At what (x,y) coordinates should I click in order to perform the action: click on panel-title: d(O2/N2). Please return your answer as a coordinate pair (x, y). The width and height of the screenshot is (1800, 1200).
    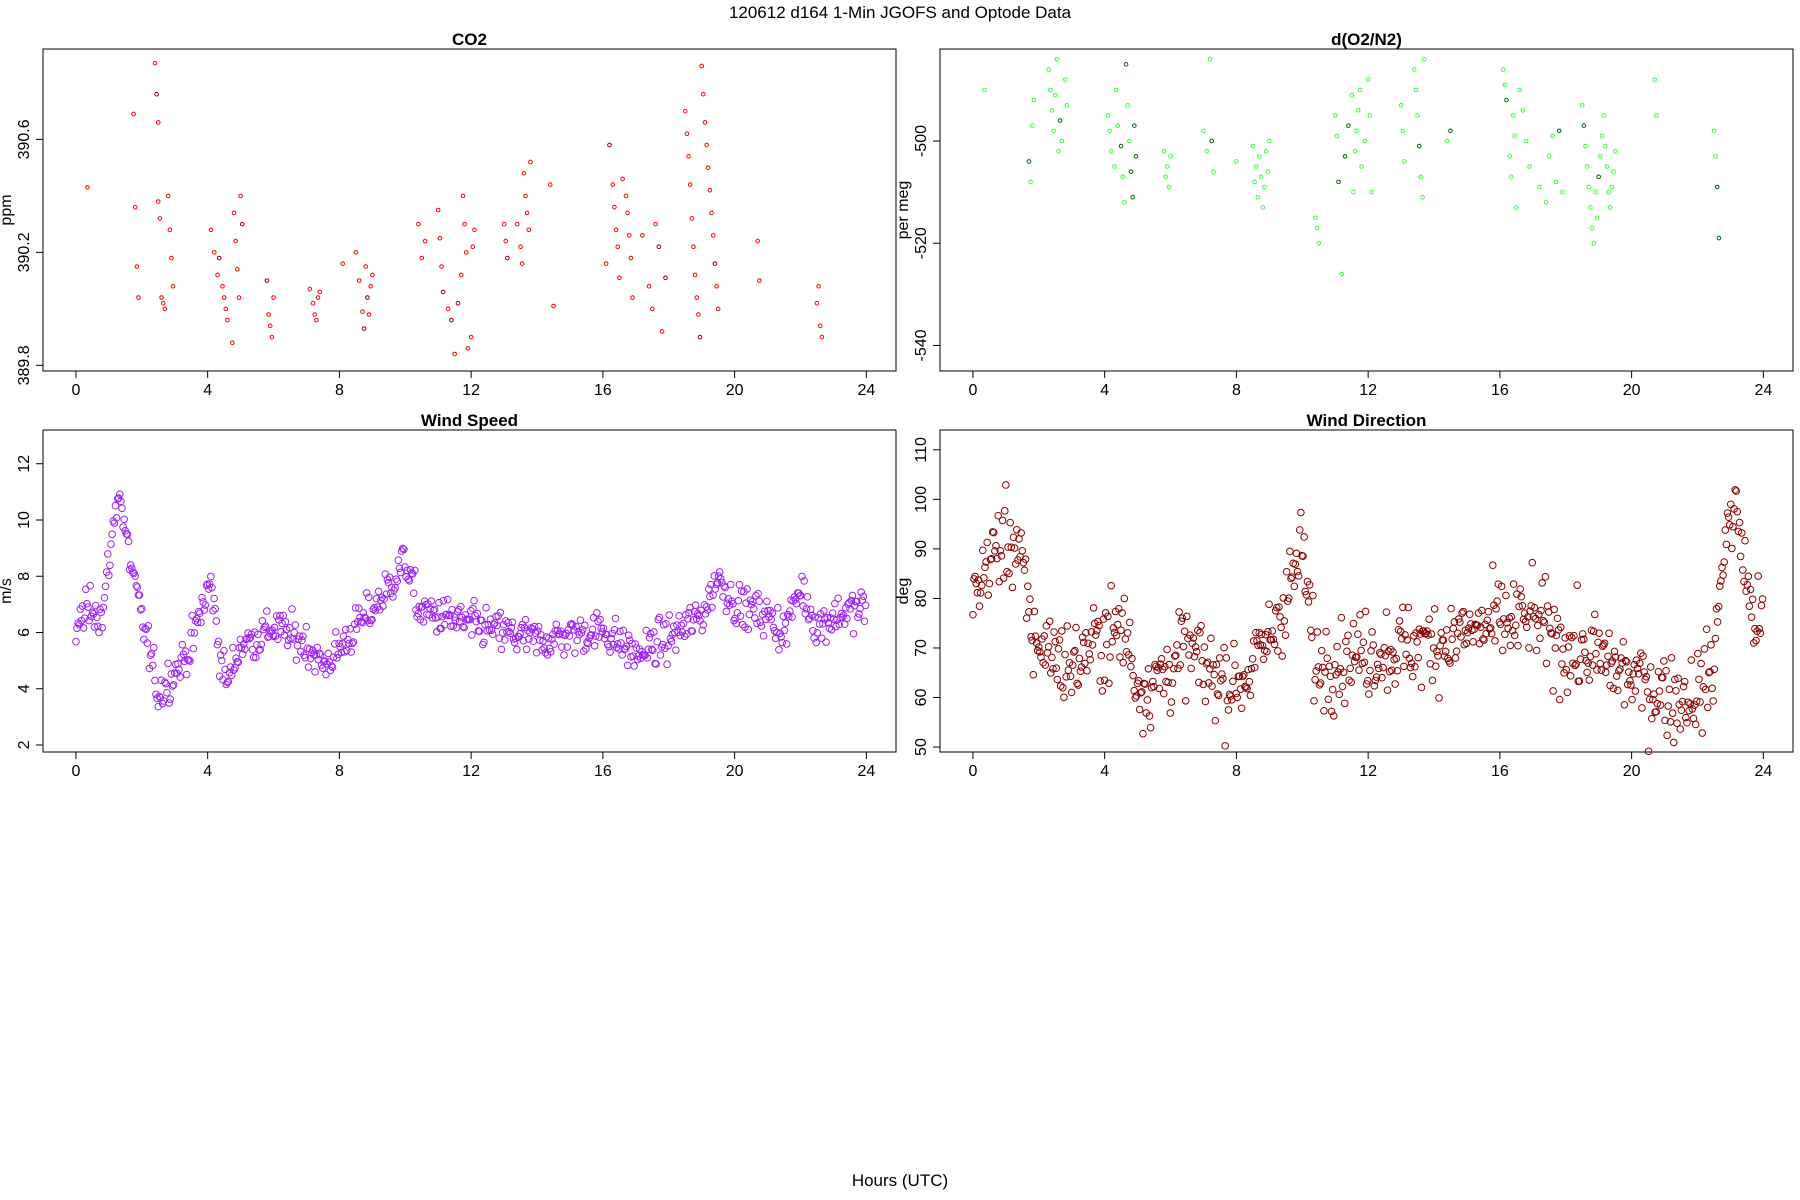
    Looking at the image, I should click on (1366, 39).